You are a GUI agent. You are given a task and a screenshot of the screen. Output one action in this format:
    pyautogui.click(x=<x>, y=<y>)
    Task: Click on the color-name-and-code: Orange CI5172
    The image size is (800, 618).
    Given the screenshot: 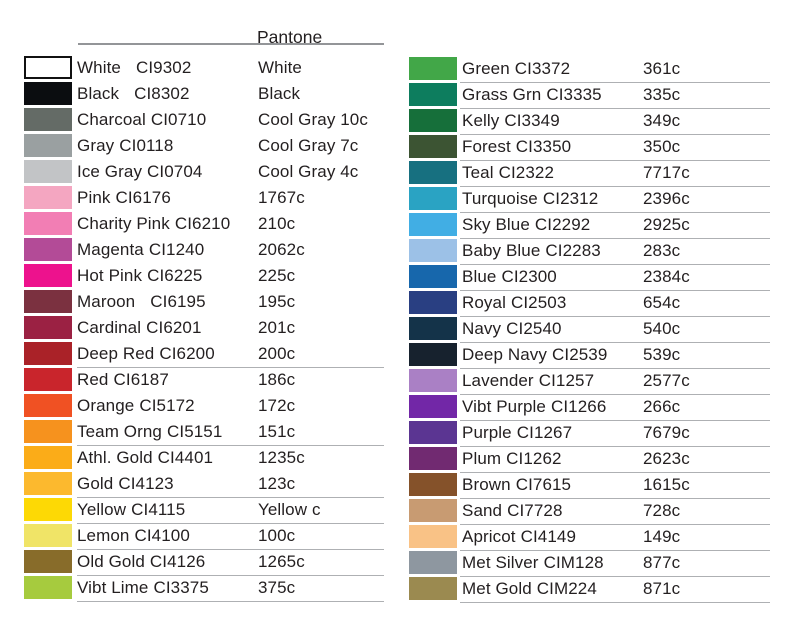 What is the action you would take?
    pyautogui.click(x=136, y=406)
    